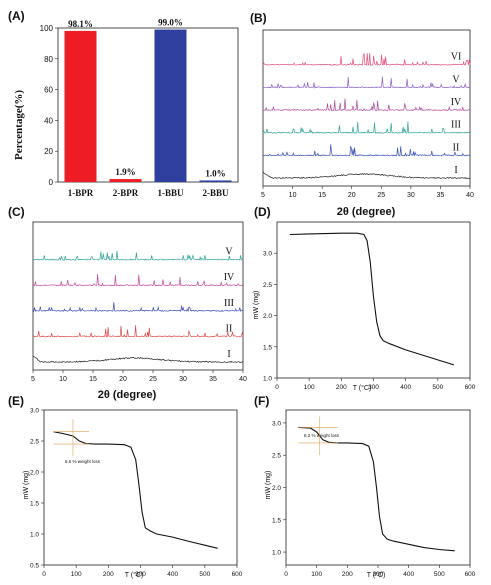  I want to click on panel-label-c: (C), so click(16, 212).